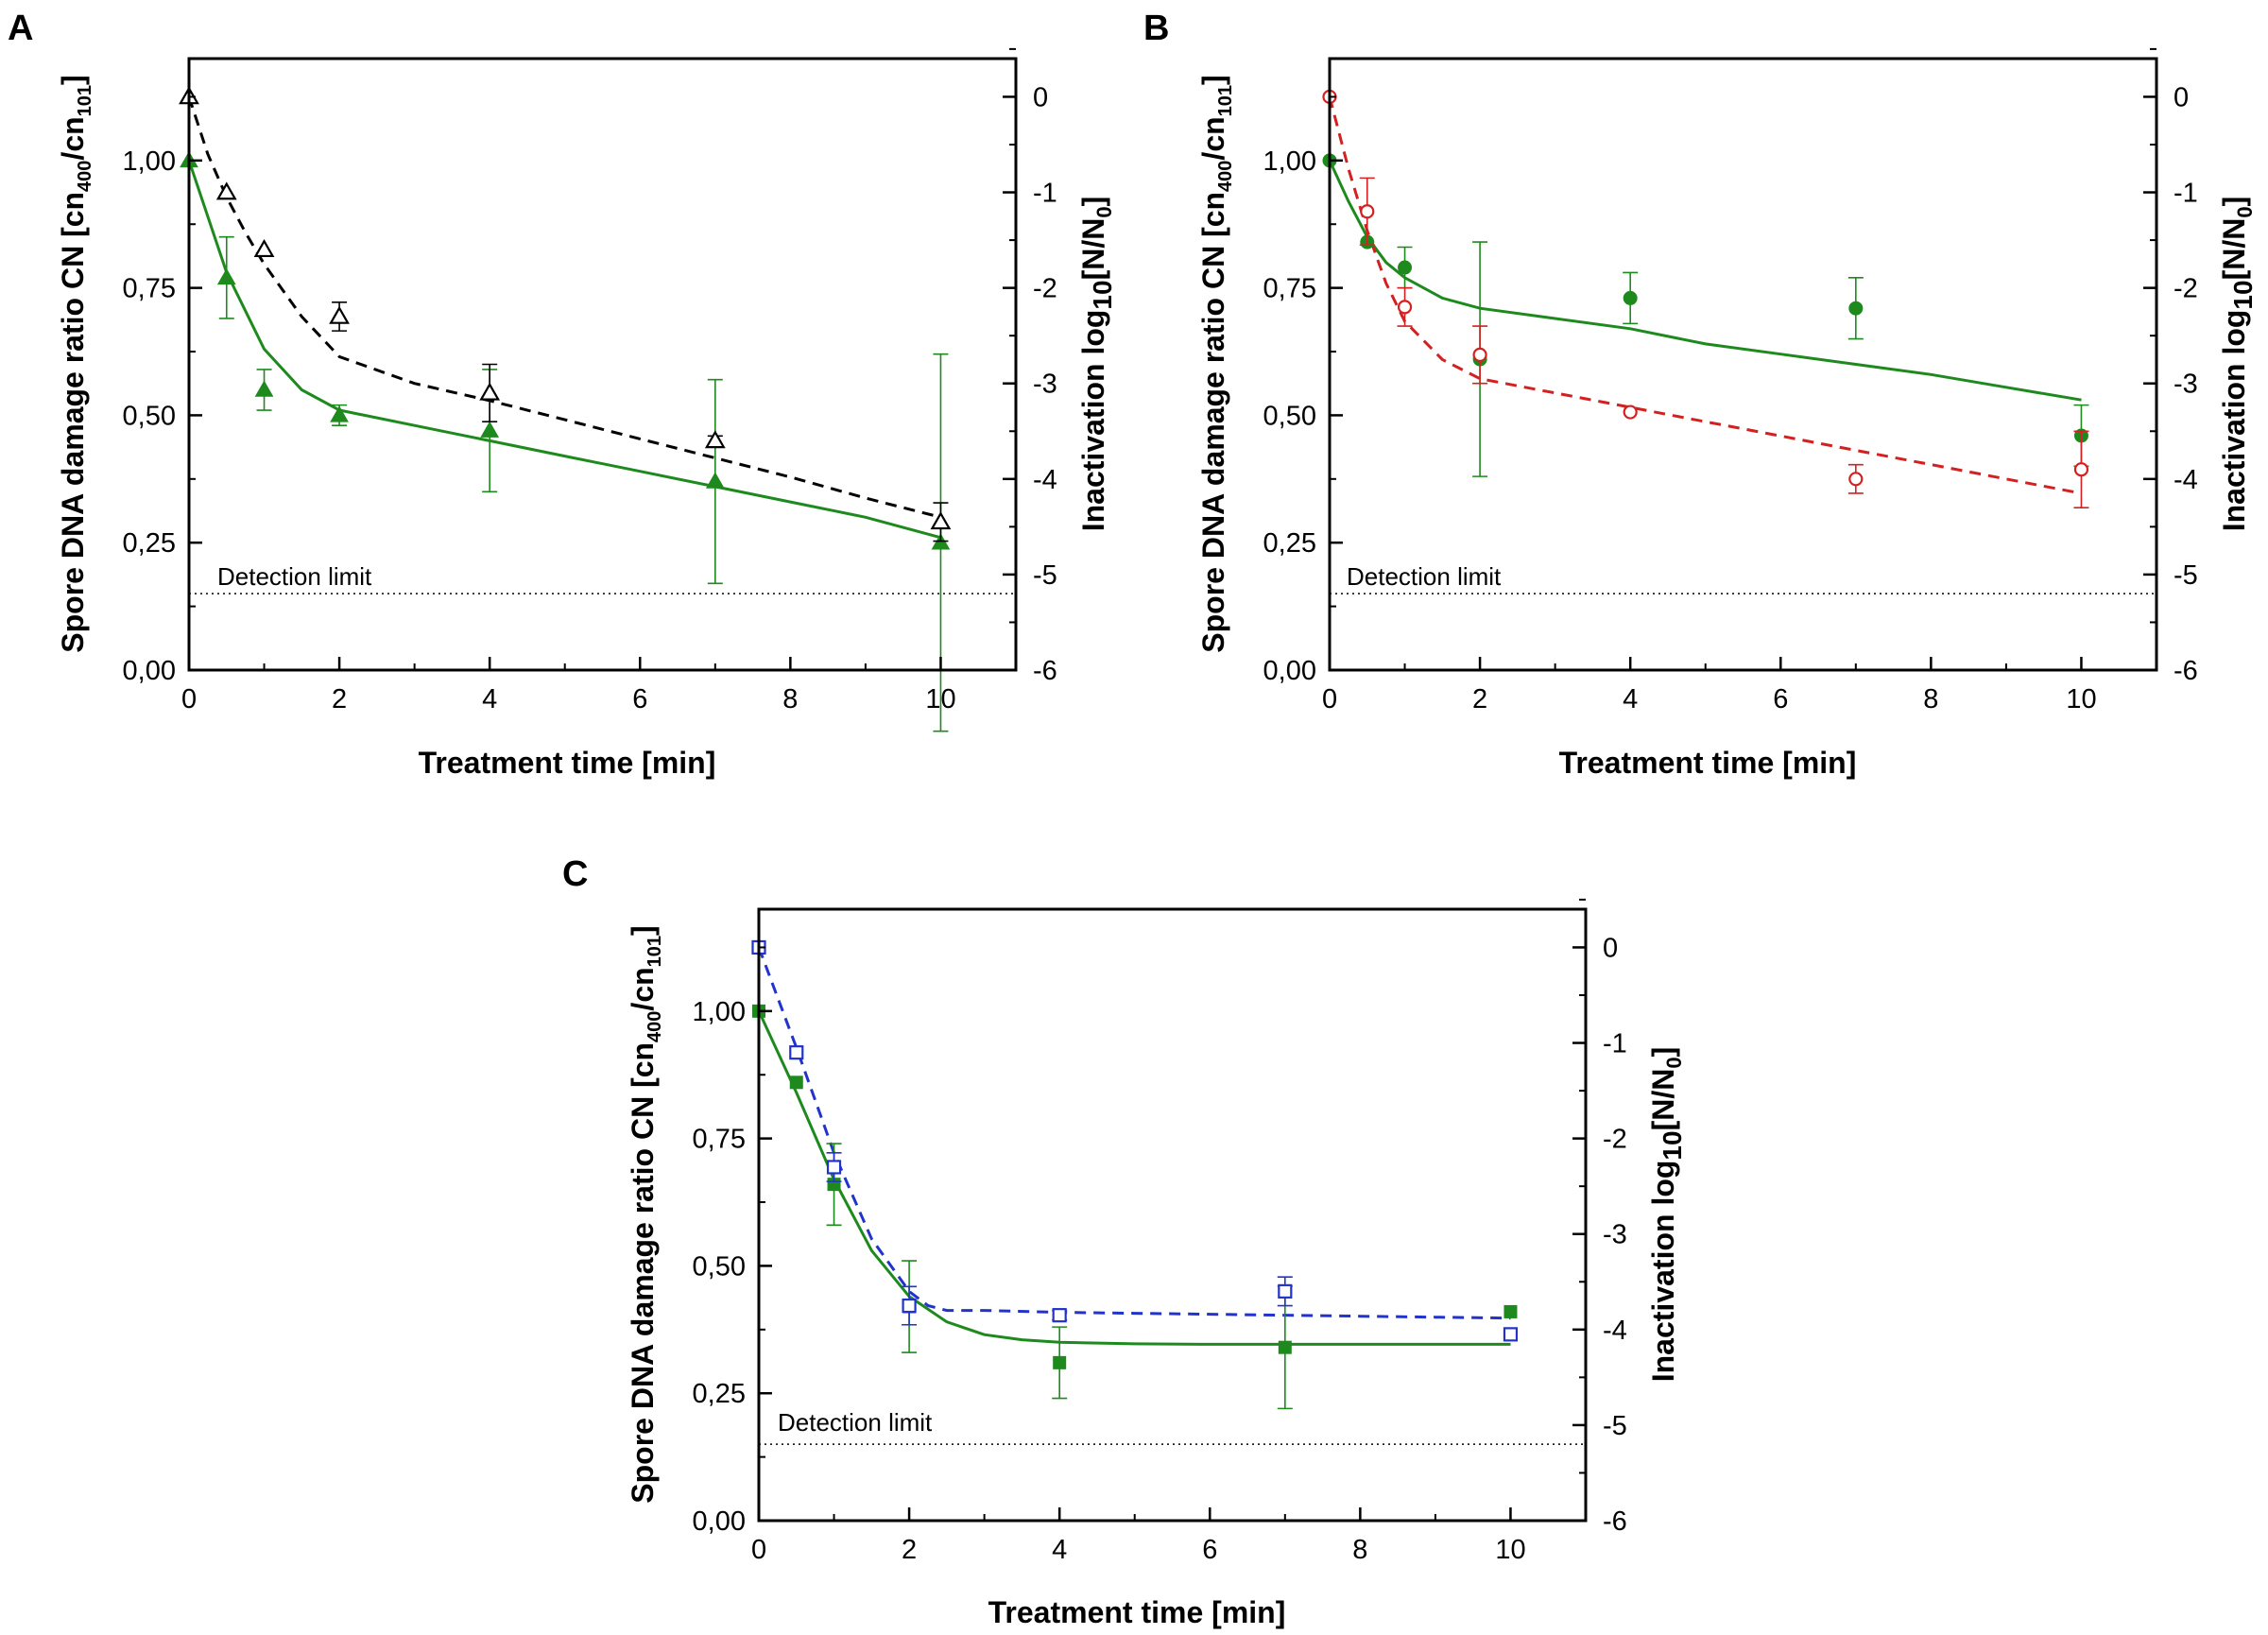  I want to click on y-left-tick-label: 0,50, so click(719, 1267).